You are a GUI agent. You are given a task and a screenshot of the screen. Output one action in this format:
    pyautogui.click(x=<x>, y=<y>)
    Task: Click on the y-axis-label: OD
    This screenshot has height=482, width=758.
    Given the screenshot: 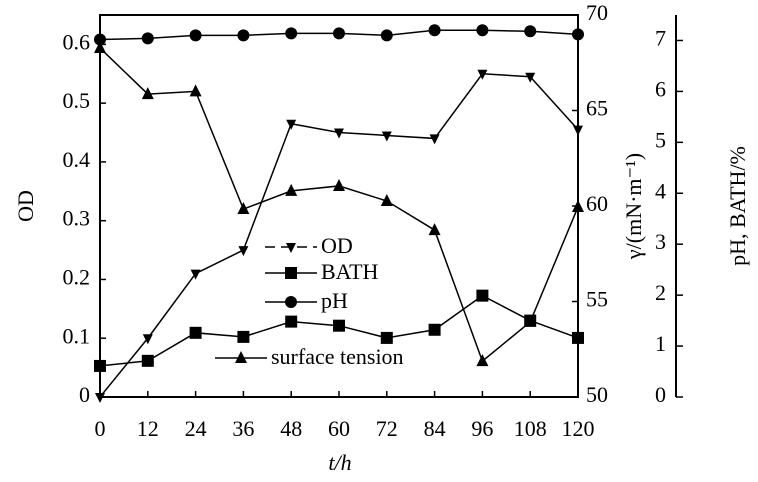 What is the action you would take?
    pyautogui.click(x=25, y=206)
    